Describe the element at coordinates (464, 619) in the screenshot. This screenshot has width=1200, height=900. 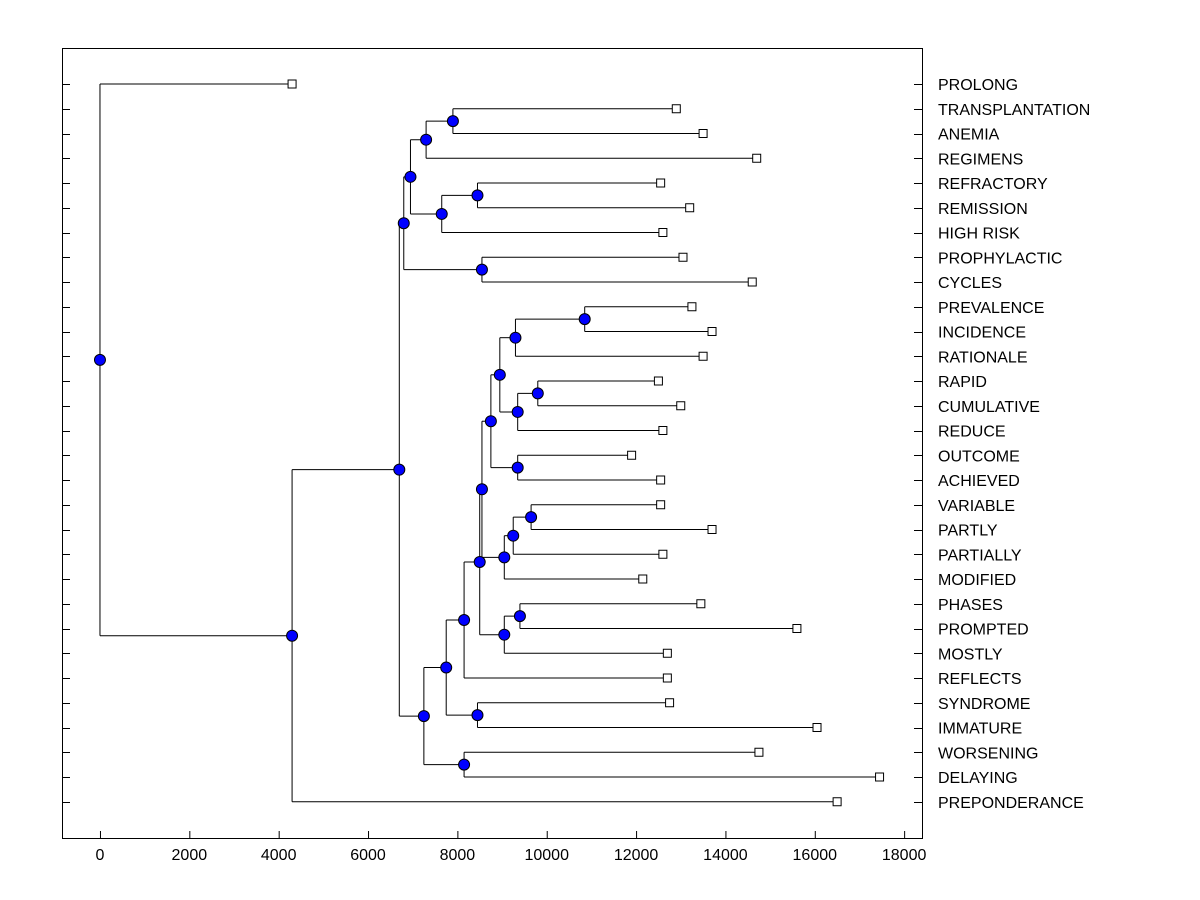
I see `node-marker-n-mp-refl` at that location.